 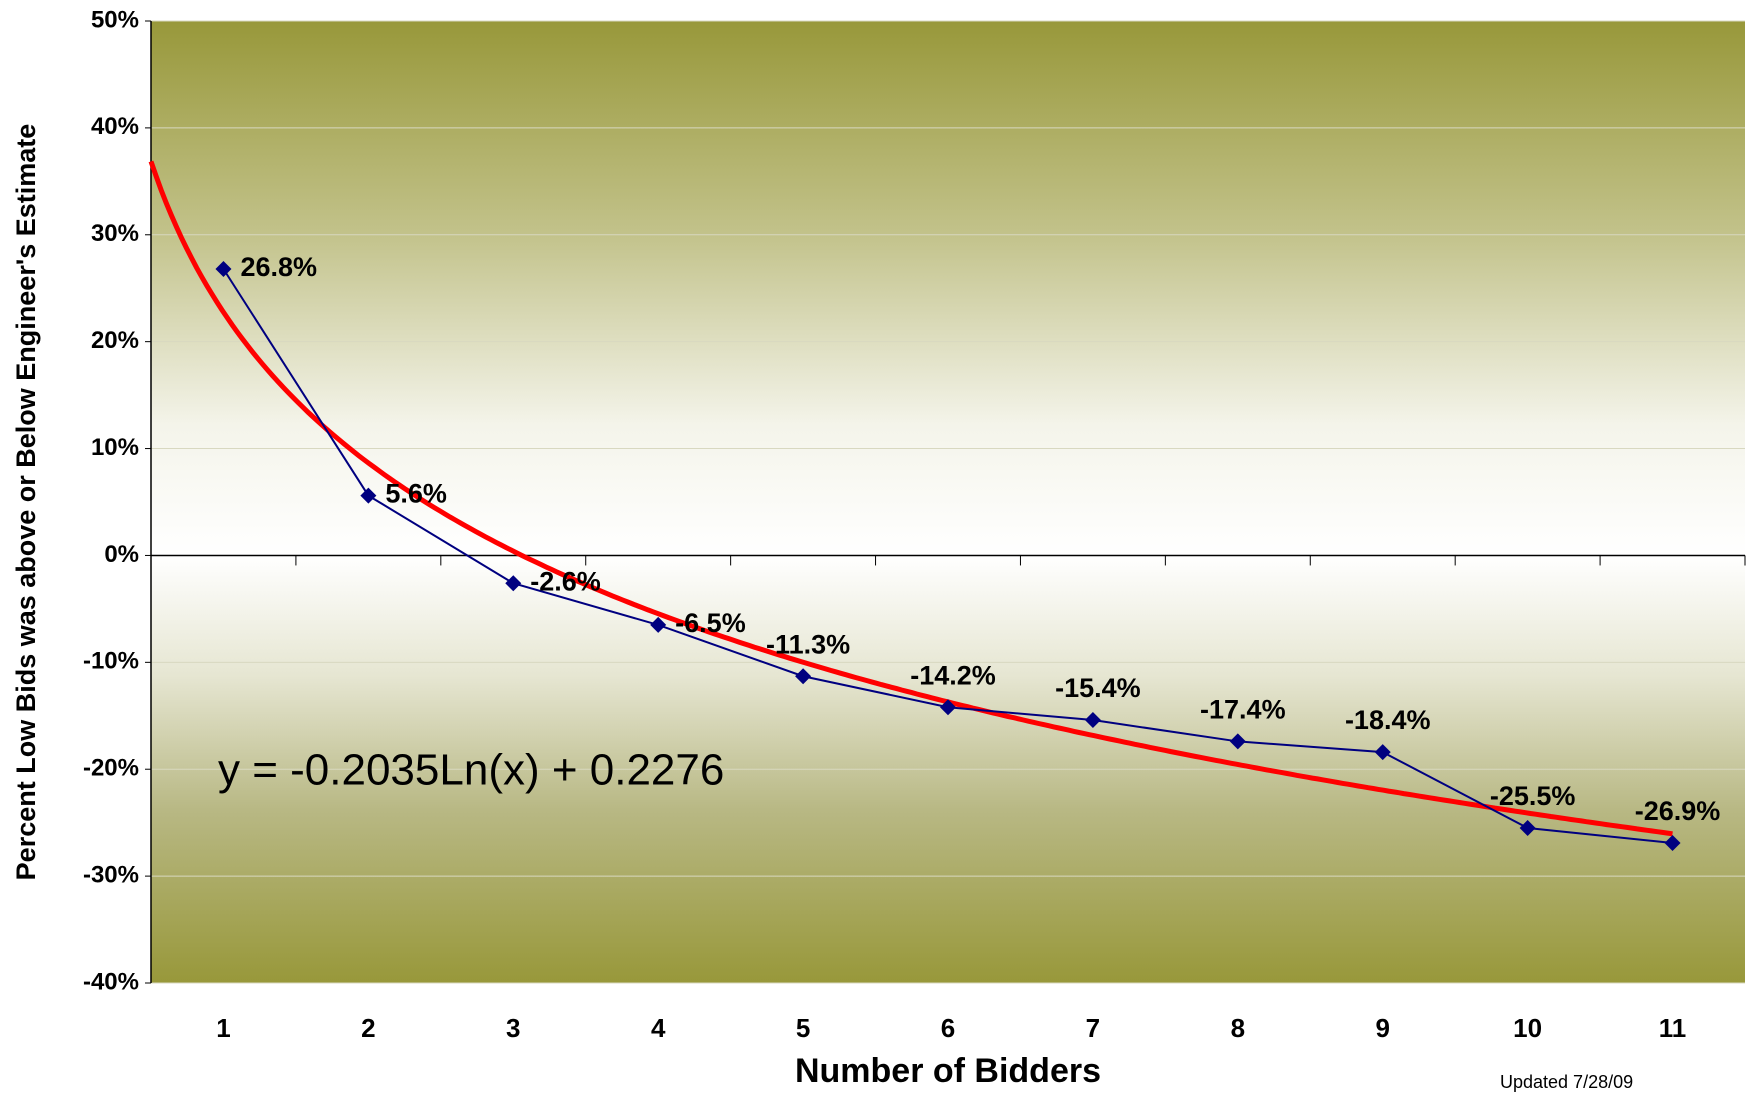 What do you see at coordinates (808, 644) in the screenshot?
I see `data-label: -11.3%` at bounding box center [808, 644].